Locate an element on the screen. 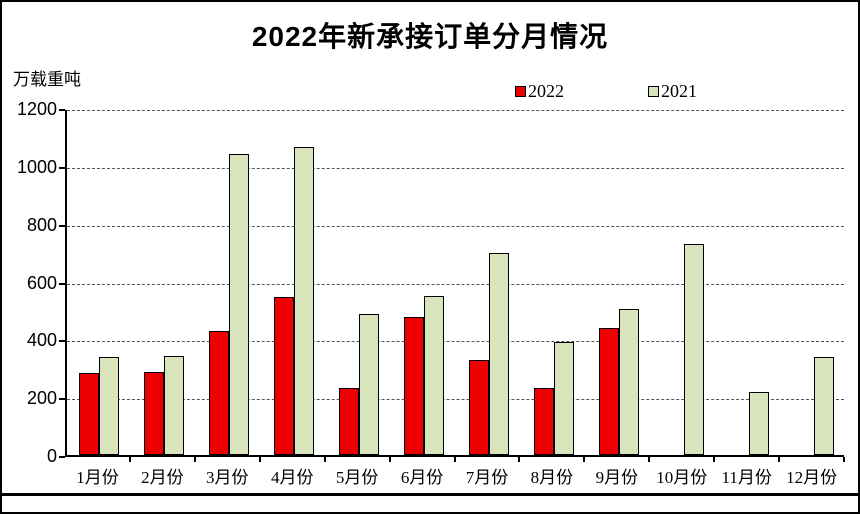 This screenshot has width=860, height=514. bar-2022-6月份 is located at coordinates (414, 386).